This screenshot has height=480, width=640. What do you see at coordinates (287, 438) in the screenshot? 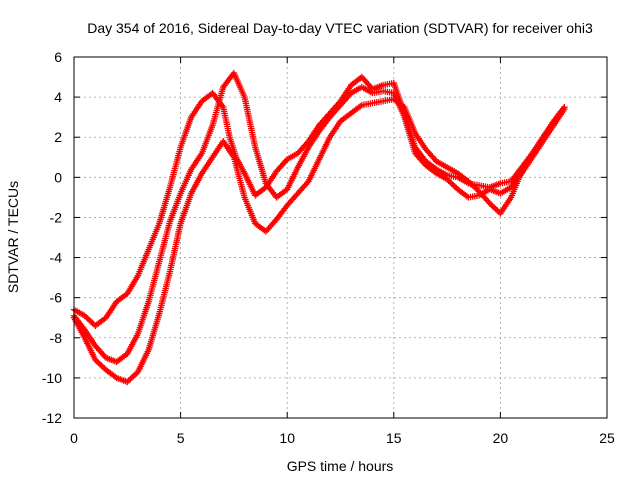
I see `x-tick-label: 10` at bounding box center [287, 438].